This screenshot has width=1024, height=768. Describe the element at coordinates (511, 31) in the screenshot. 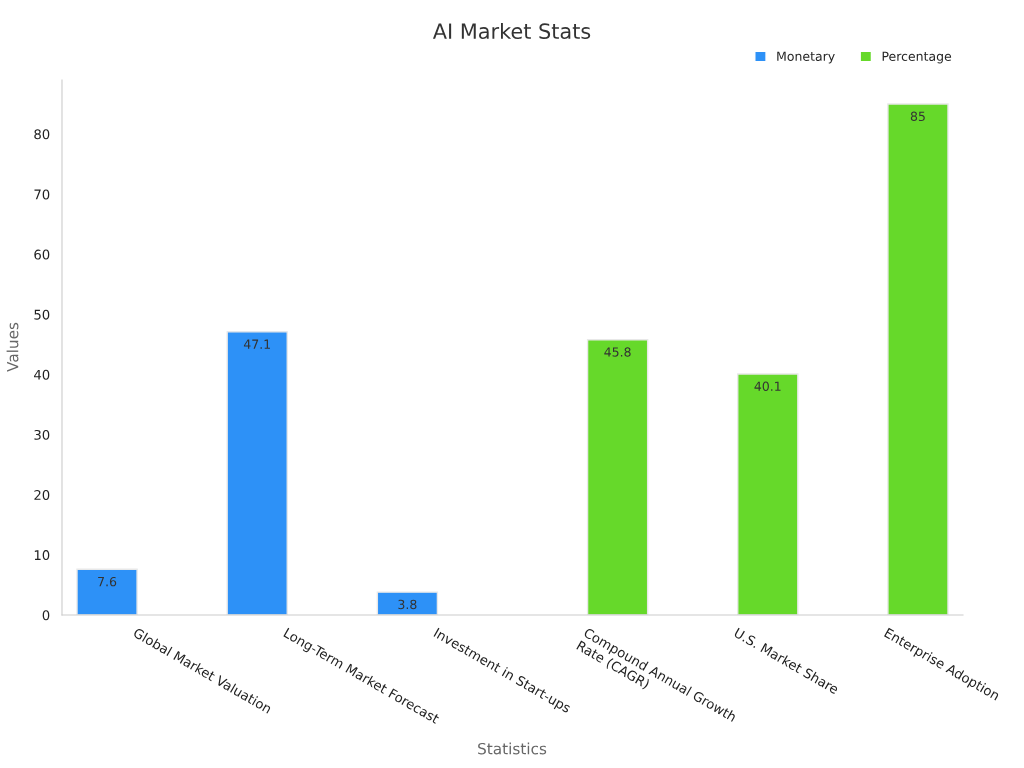

I see `chart-title: AI Market Stats` at that location.